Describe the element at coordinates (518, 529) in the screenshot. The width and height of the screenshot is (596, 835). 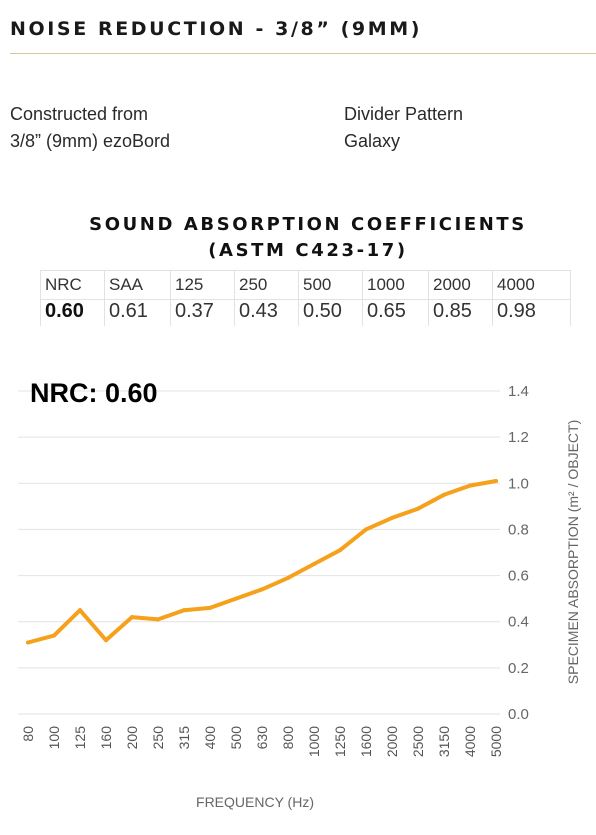
I see `y-tick-label: 0.8` at that location.